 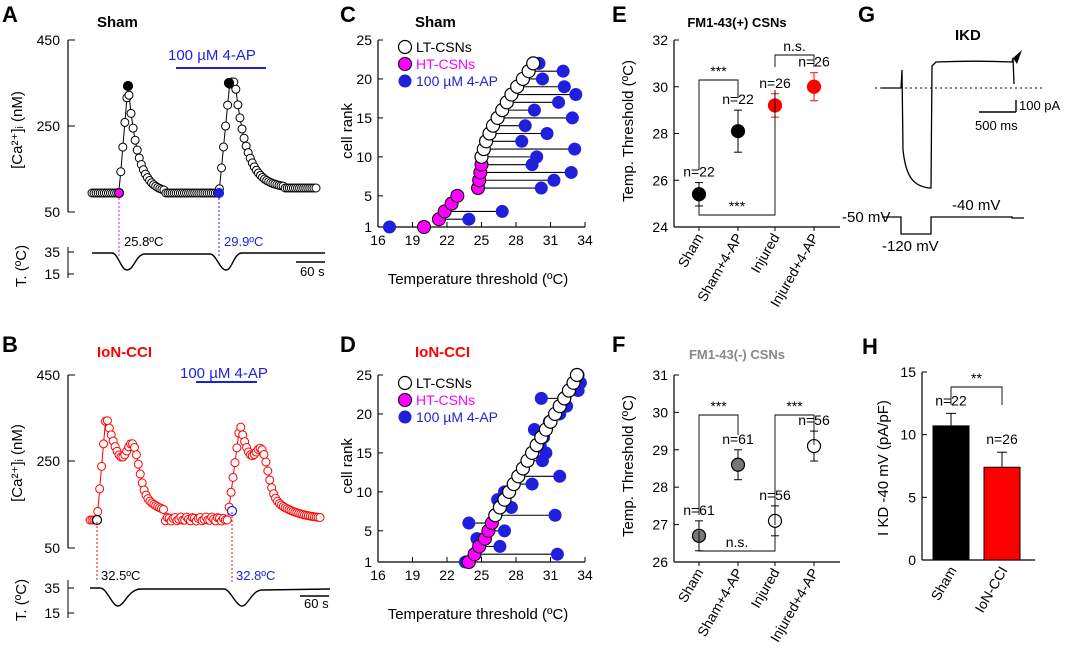 What do you see at coordinates (478, 614) in the screenshot?
I see `panel-d-x-label: Temperature threshold (ºC)` at bounding box center [478, 614].